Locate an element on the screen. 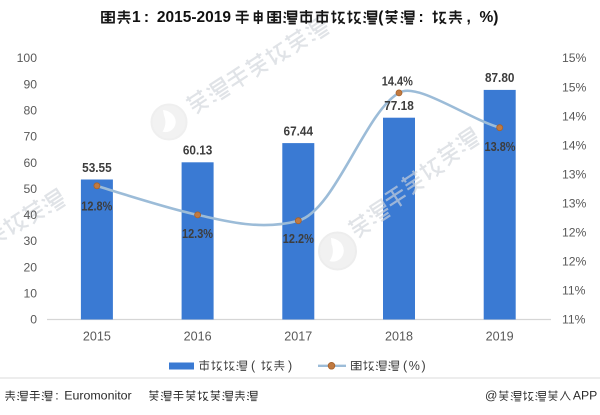  svg-text: 0 is located at coordinates (33, 320).